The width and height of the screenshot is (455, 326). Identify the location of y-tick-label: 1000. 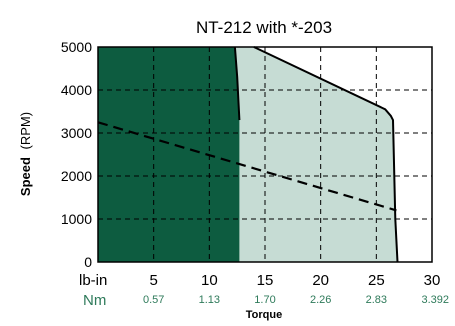
(76, 219).